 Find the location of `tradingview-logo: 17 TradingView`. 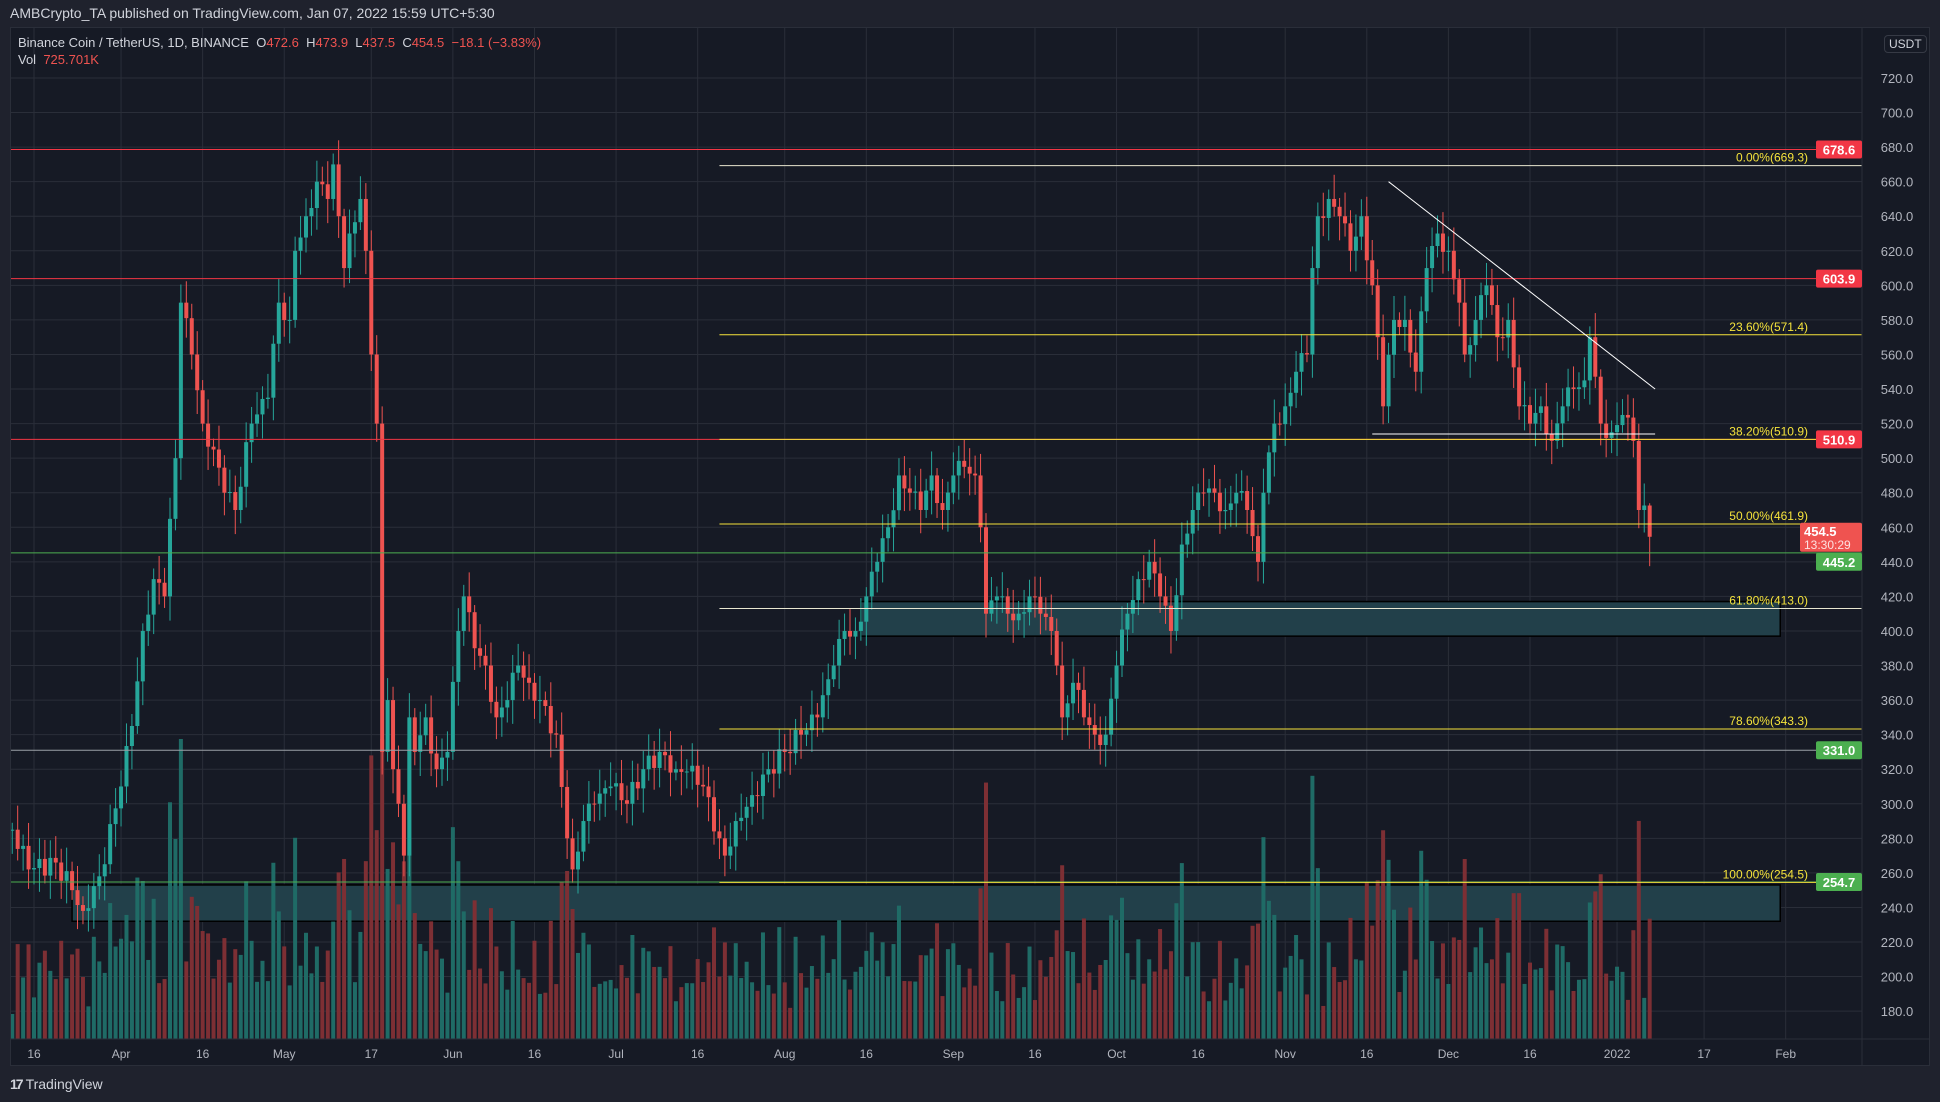

tradingview-logo: 17 TradingView is located at coordinates (56, 1084).